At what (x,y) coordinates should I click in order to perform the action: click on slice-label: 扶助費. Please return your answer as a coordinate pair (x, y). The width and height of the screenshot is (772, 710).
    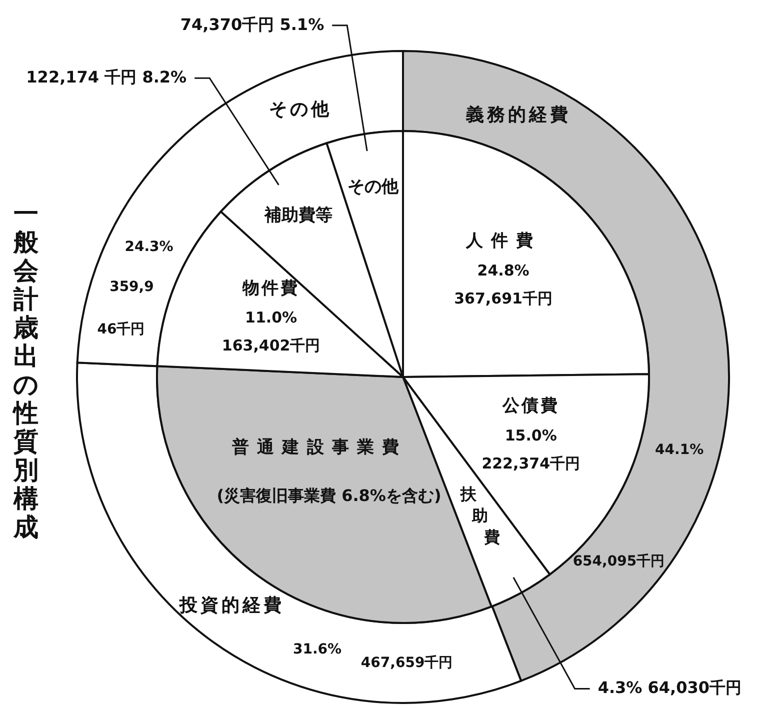
    Looking at the image, I should click on (479, 515).